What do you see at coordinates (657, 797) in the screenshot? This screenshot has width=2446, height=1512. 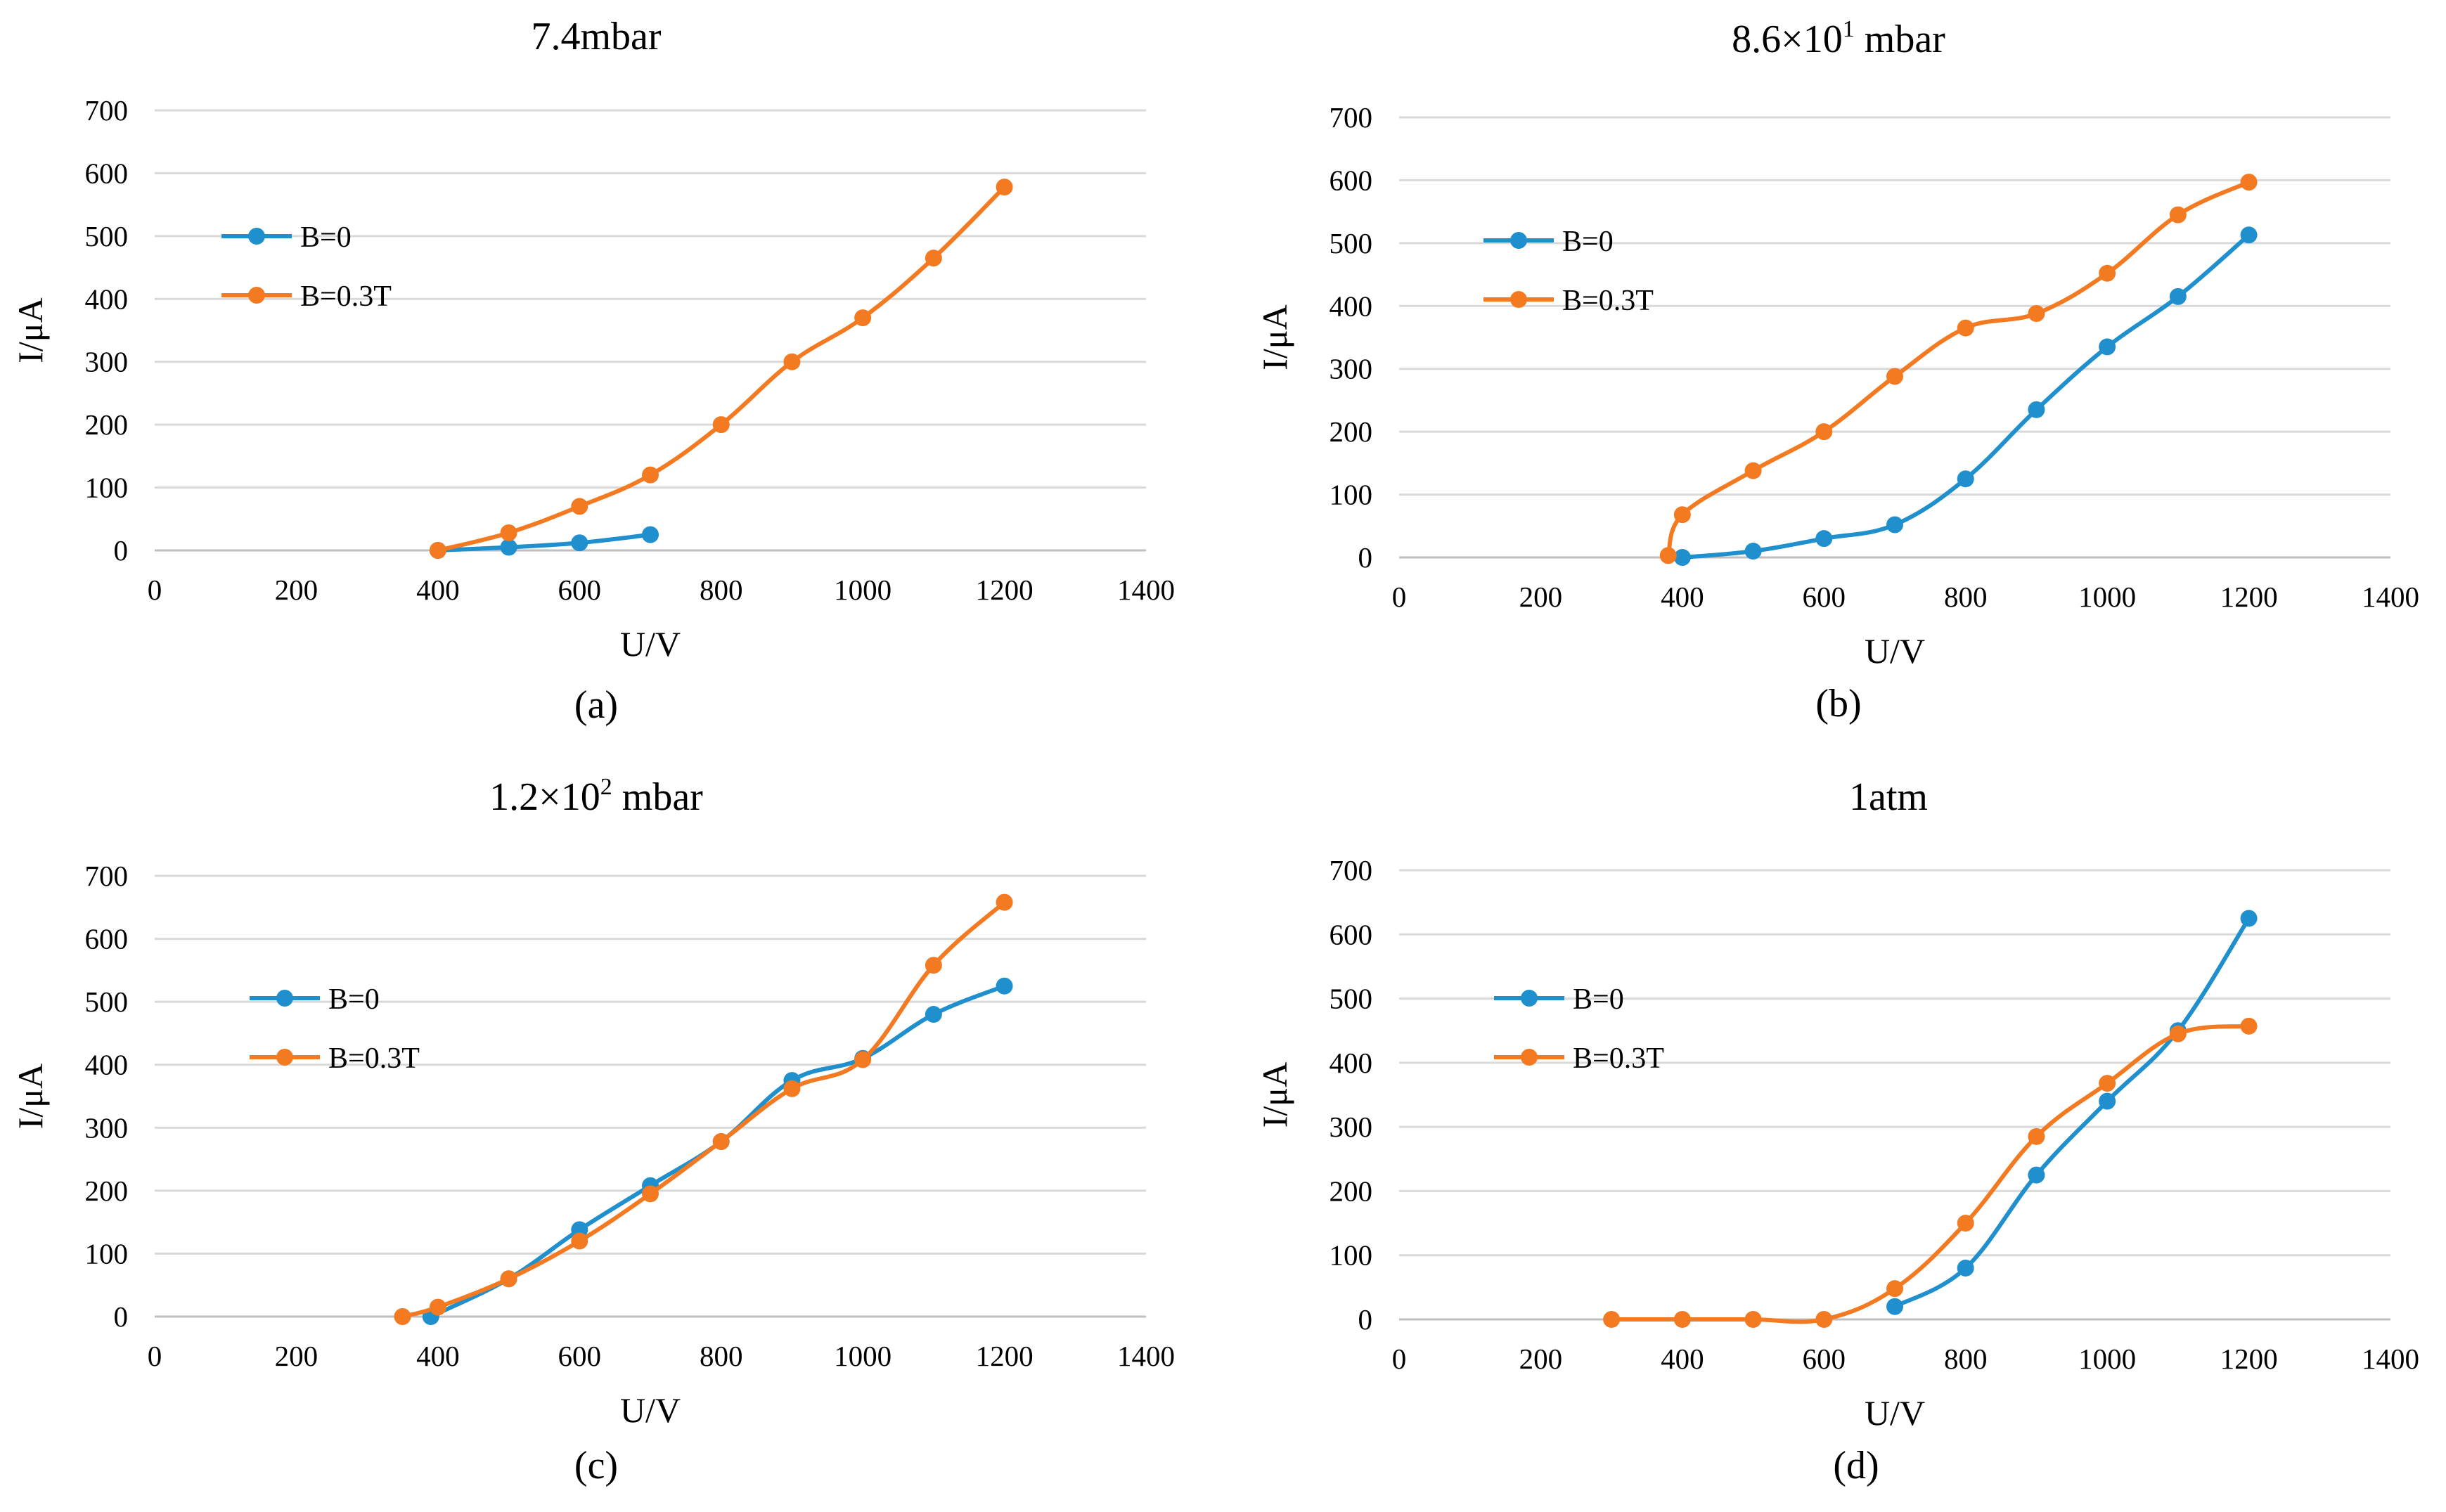 I see `chart-title-tail: mbar` at bounding box center [657, 797].